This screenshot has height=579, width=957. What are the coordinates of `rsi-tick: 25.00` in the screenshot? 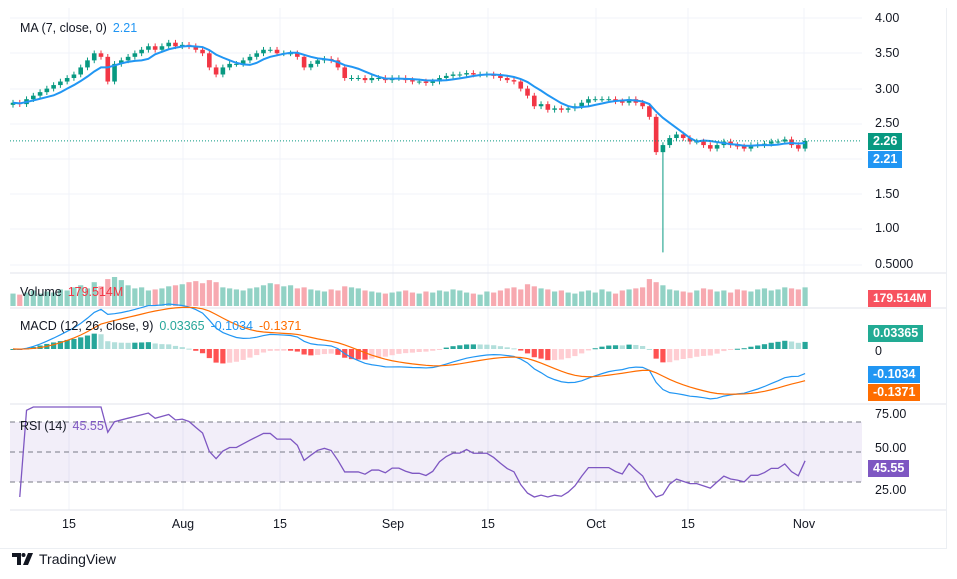 It's located at (891, 490).